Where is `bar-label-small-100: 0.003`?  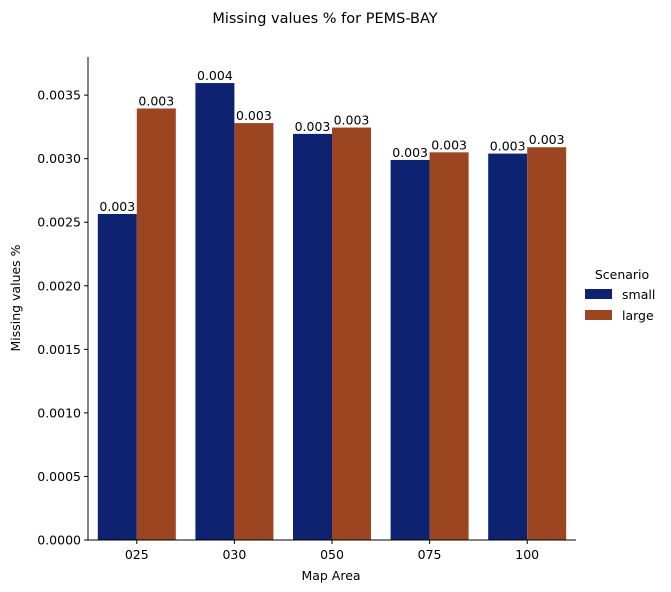 bar-label-small-100: 0.003 is located at coordinates (508, 146).